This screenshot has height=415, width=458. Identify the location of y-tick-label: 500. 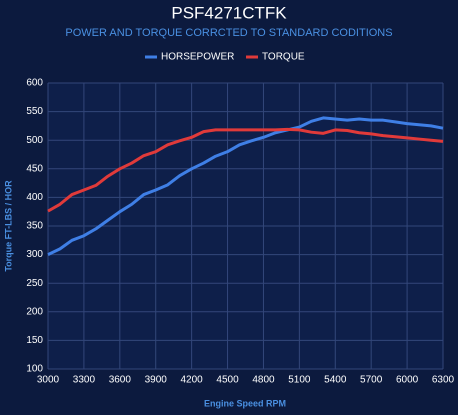
(34, 140).